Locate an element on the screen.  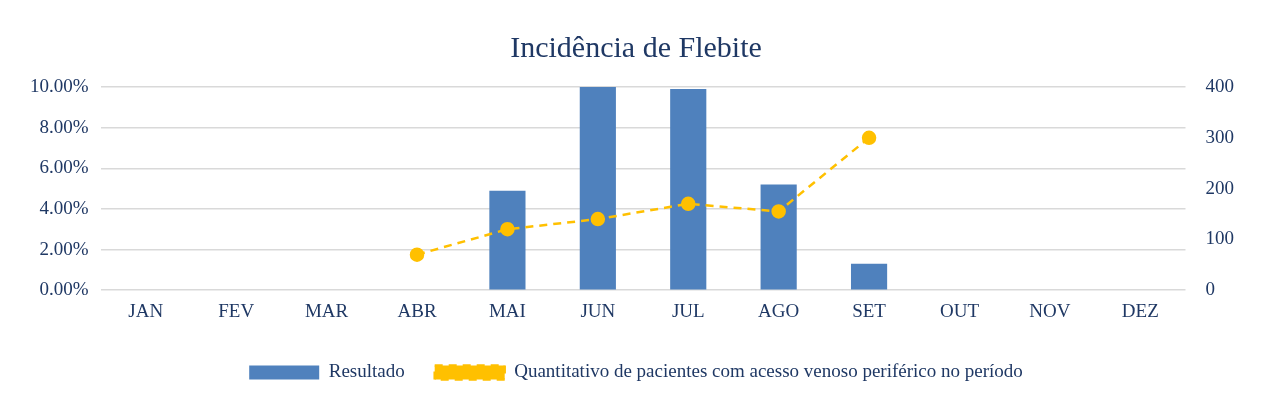
x-tick-label: MAR is located at coordinates (326, 310).